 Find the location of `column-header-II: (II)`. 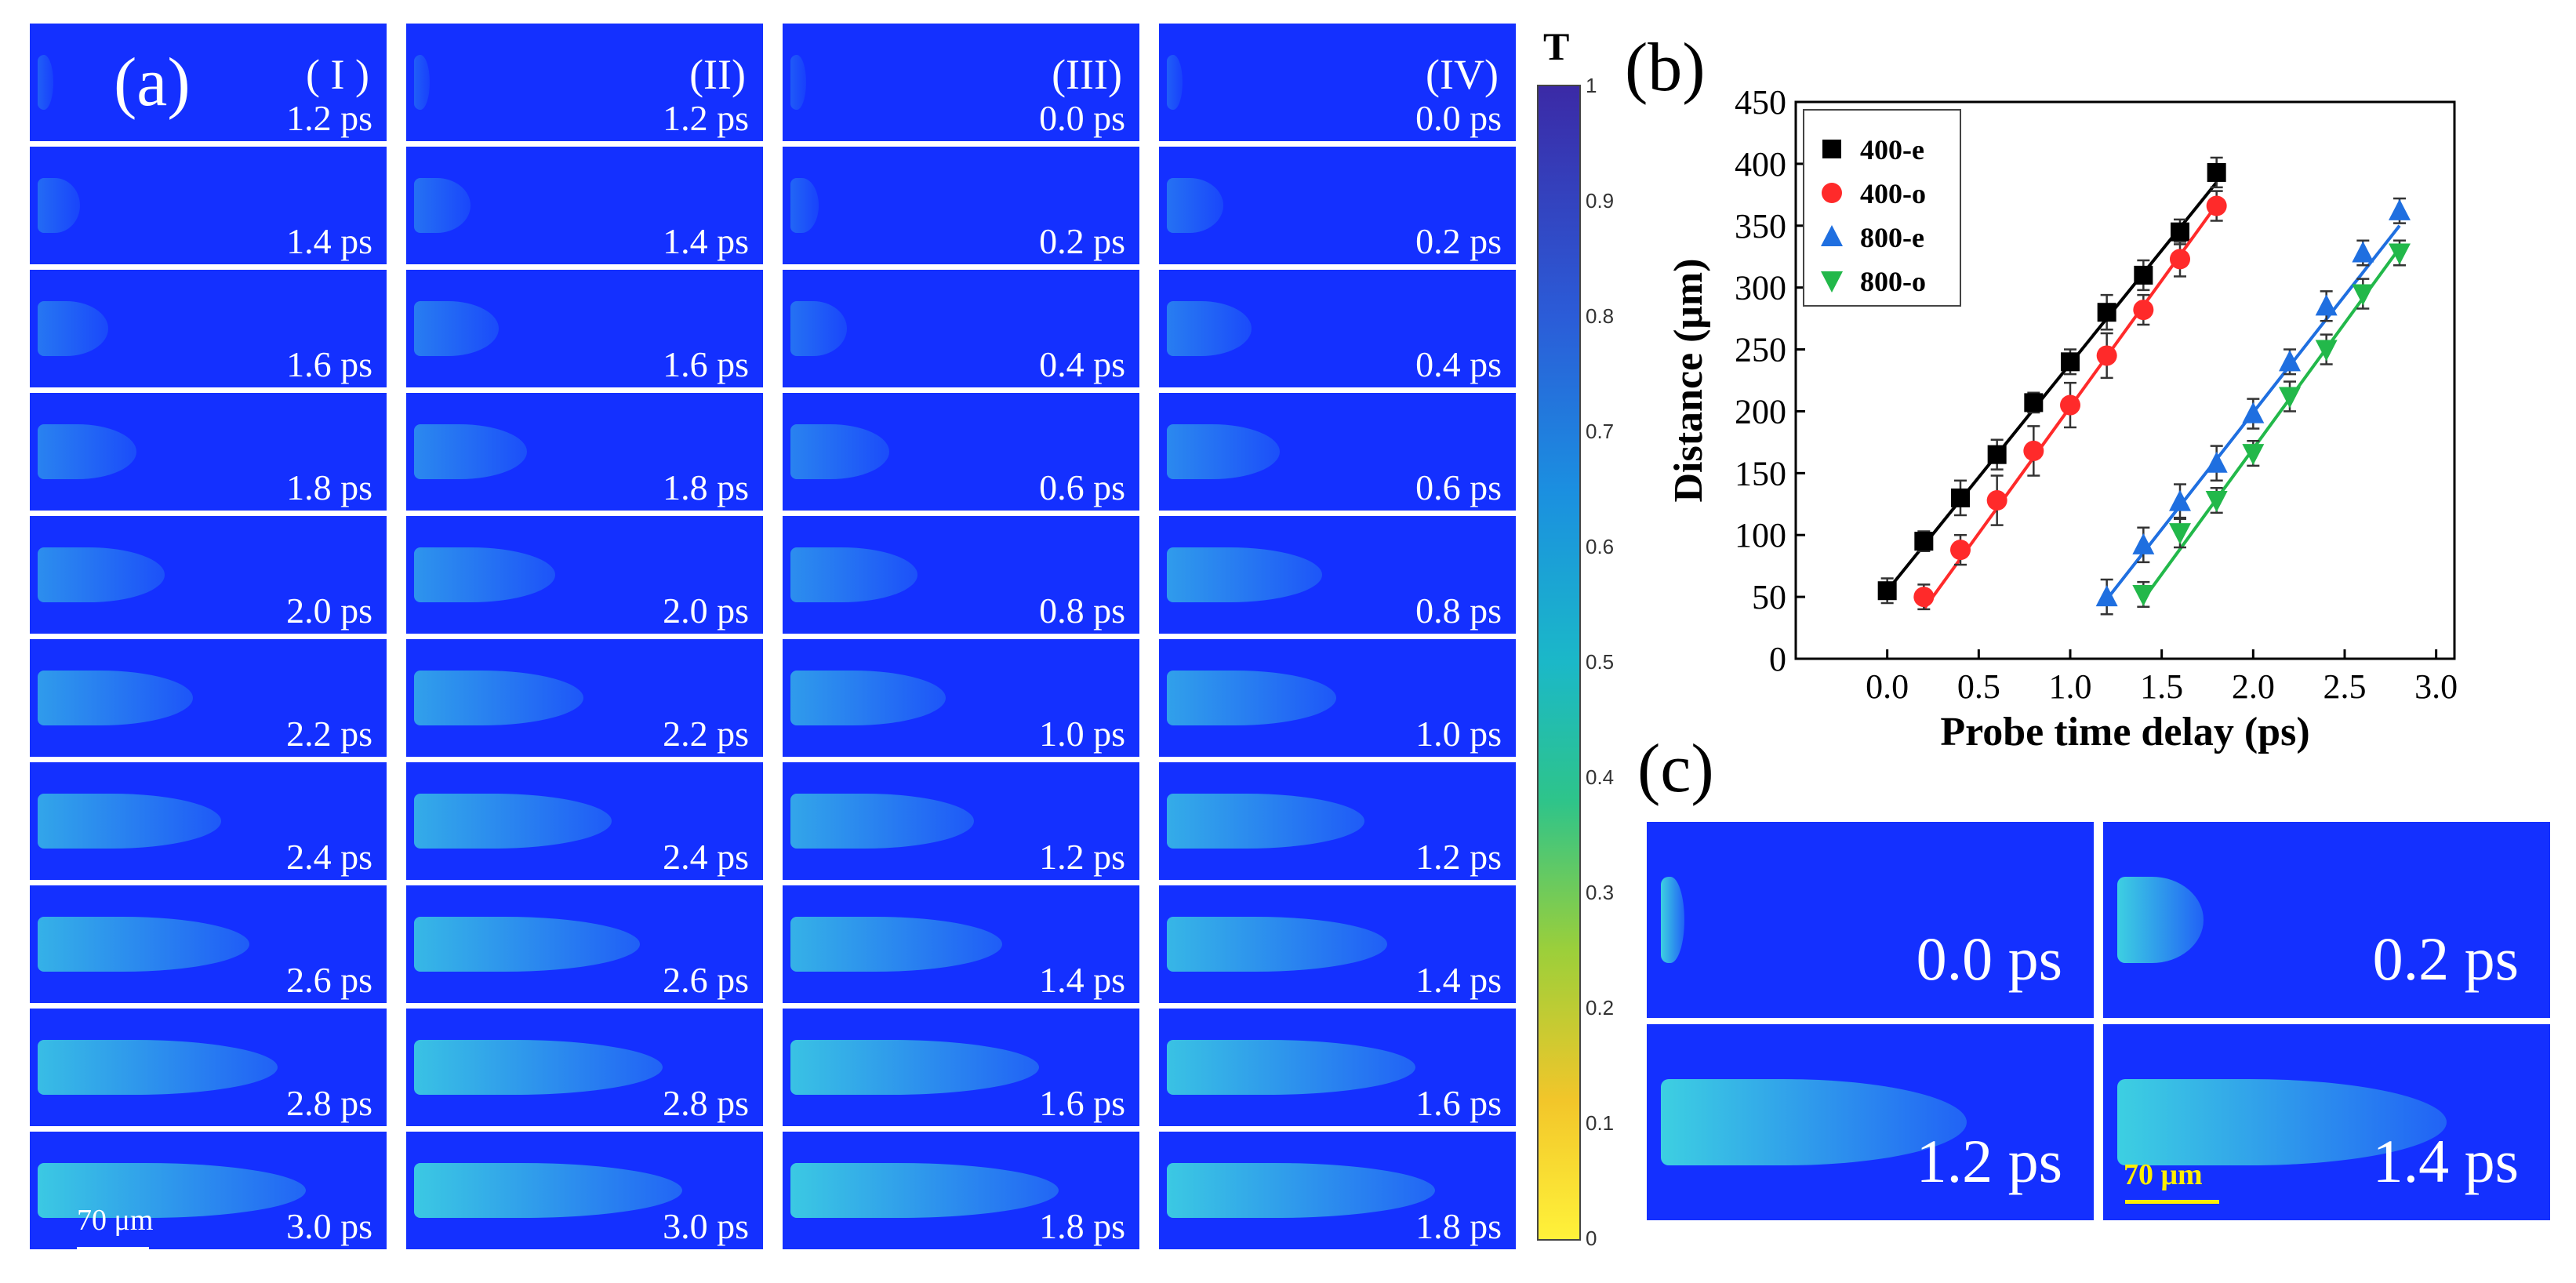

column-header-II: (II) is located at coordinates (717, 75).